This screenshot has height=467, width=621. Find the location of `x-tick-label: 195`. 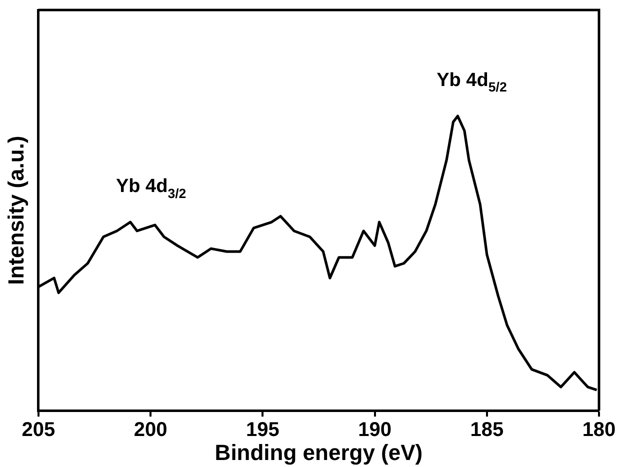

x-tick-label: 195 is located at coordinates (263, 430).